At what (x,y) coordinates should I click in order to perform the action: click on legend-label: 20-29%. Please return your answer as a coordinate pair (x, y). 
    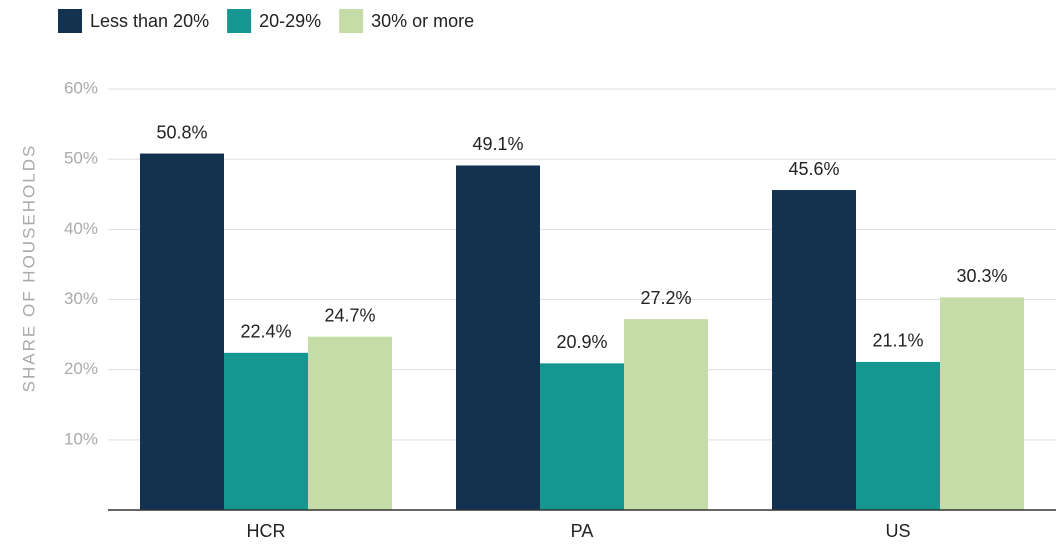
    Looking at the image, I should click on (290, 21).